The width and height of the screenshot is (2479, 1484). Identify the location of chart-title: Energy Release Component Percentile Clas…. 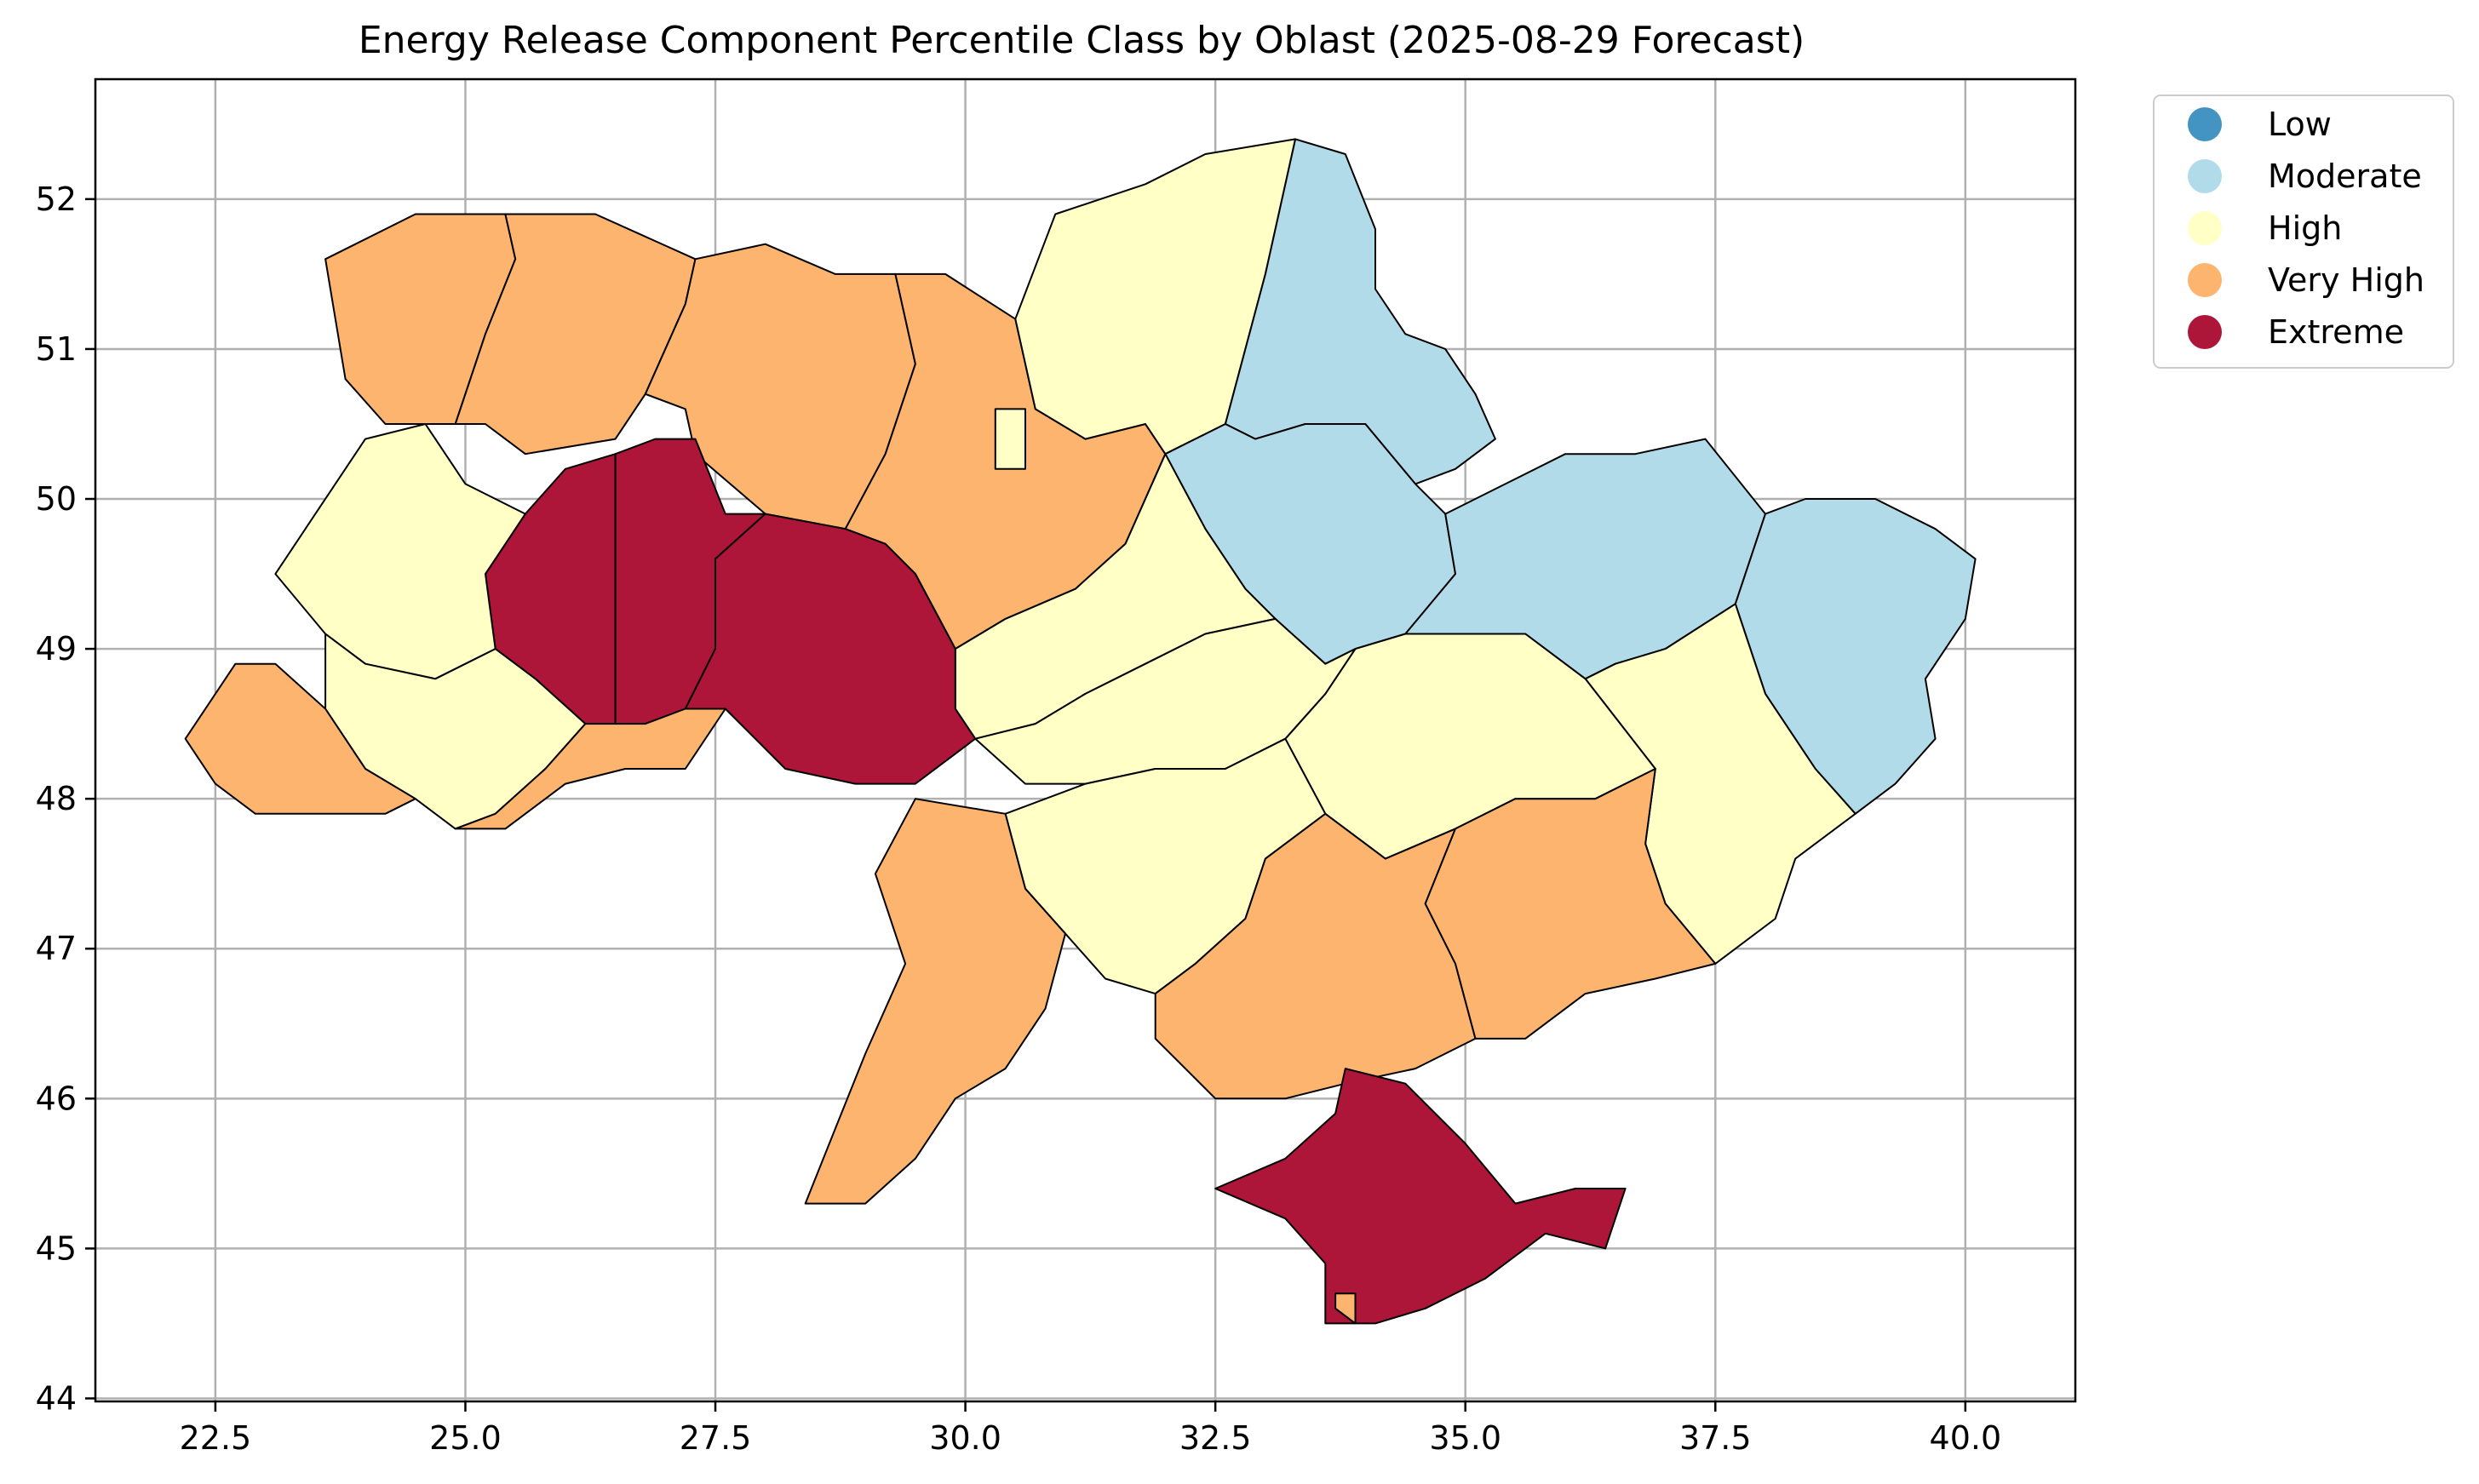
(1082, 41).